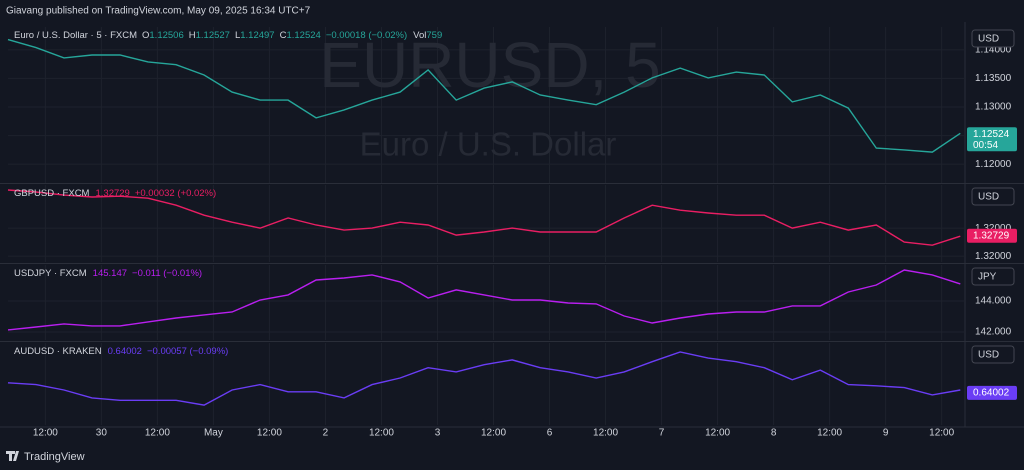 The height and width of the screenshot is (470, 1024). I want to click on legend-symbol: GBPUSD · FXCM, so click(52, 193).